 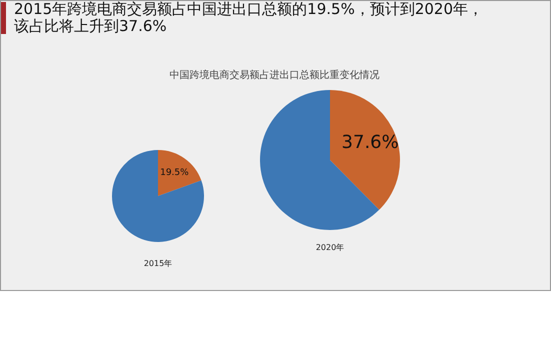 What do you see at coordinates (370, 143) in the screenshot?
I see `data-label: 37.6%` at bounding box center [370, 143].